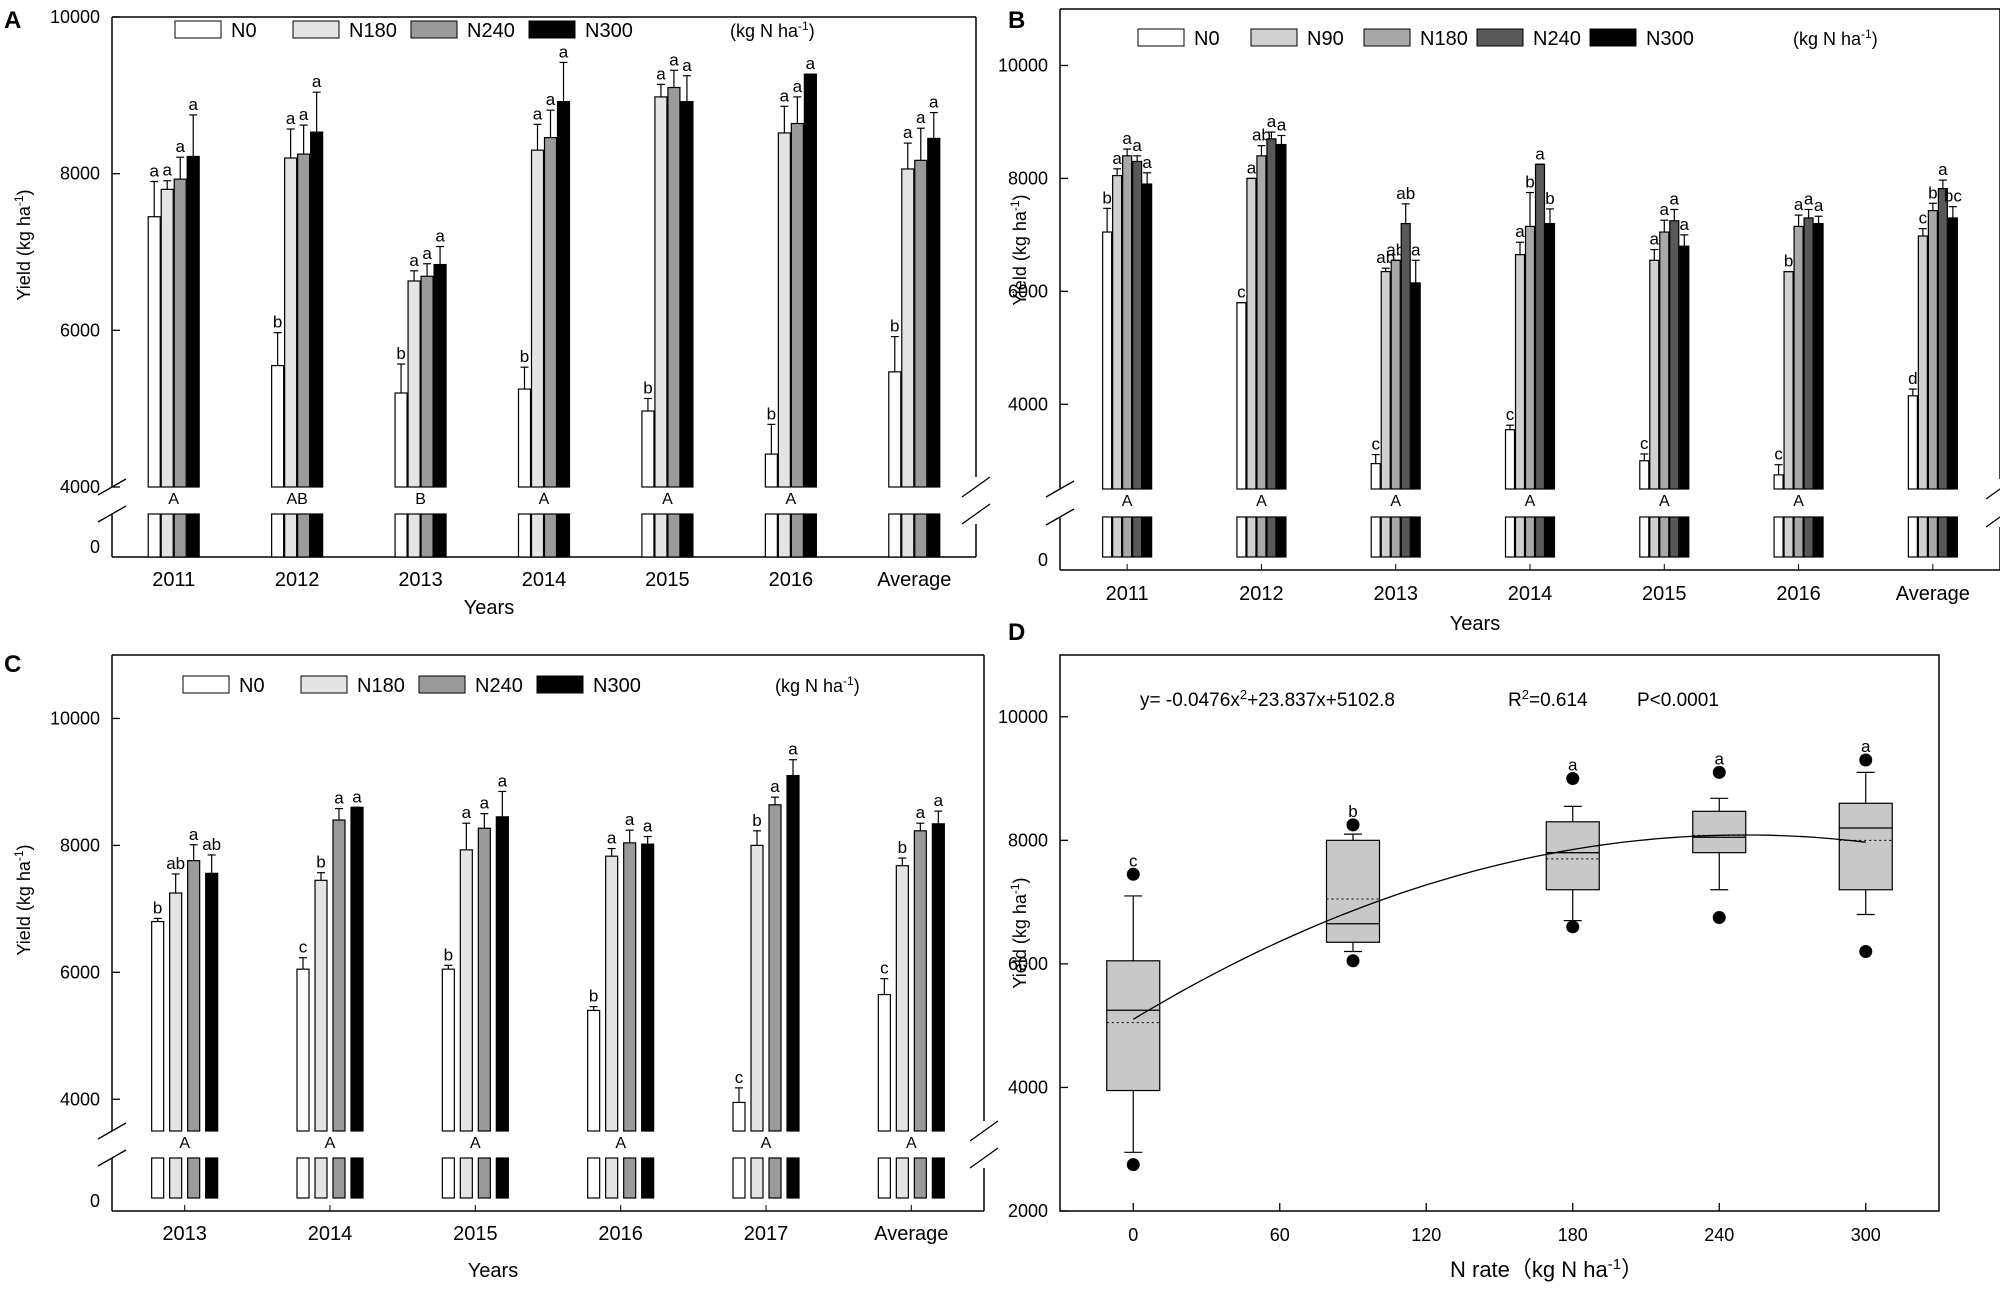 This screenshot has width=2000, height=1289. Describe the element at coordinates (1241, 537) in the screenshot. I see `bar-base-N0-2012` at that location.